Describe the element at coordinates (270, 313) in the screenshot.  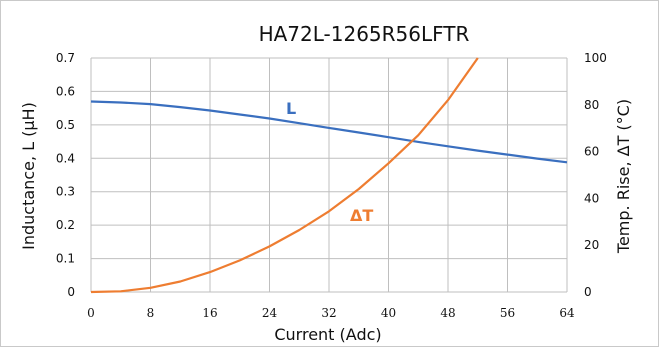
I see `x-tick-label: 24` at that location.